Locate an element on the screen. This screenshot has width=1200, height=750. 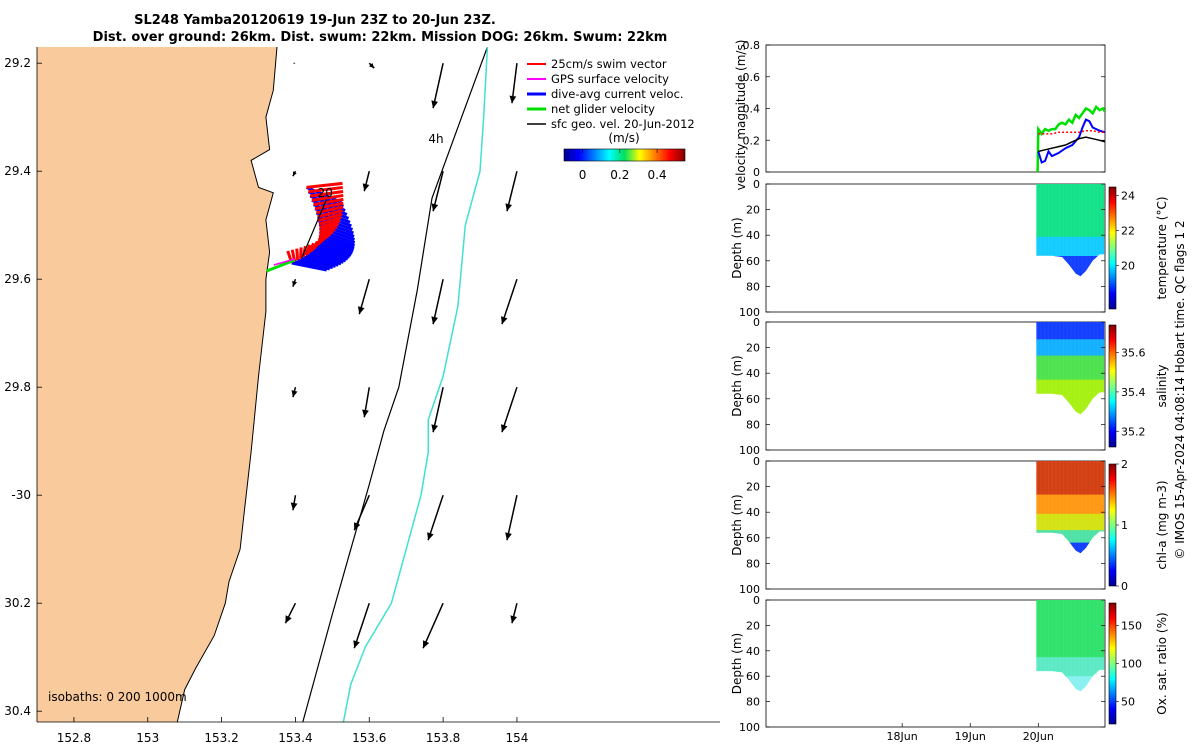
map-x-ticks: 152.8 153 153.2 153.4 153.6 153.8 154 is located at coordinates (292, 731).